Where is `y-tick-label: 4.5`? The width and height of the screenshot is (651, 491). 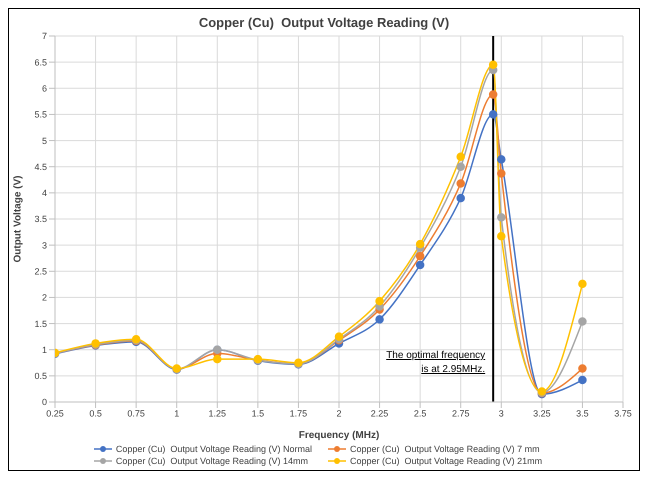
y-tick-label: 4.5 is located at coordinates (40, 167).